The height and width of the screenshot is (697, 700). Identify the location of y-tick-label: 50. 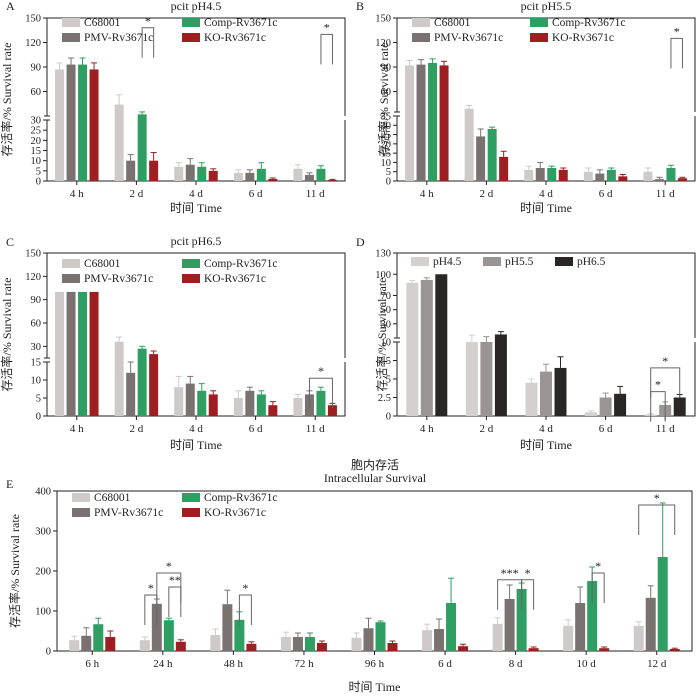
(386, 310).